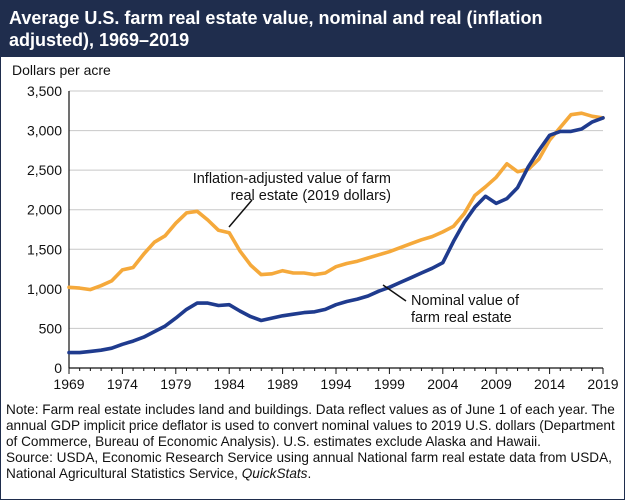 The height and width of the screenshot is (500, 625). What do you see at coordinates (461, 318) in the screenshot?
I see `nominal-value-annotation: farm real estate` at bounding box center [461, 318].